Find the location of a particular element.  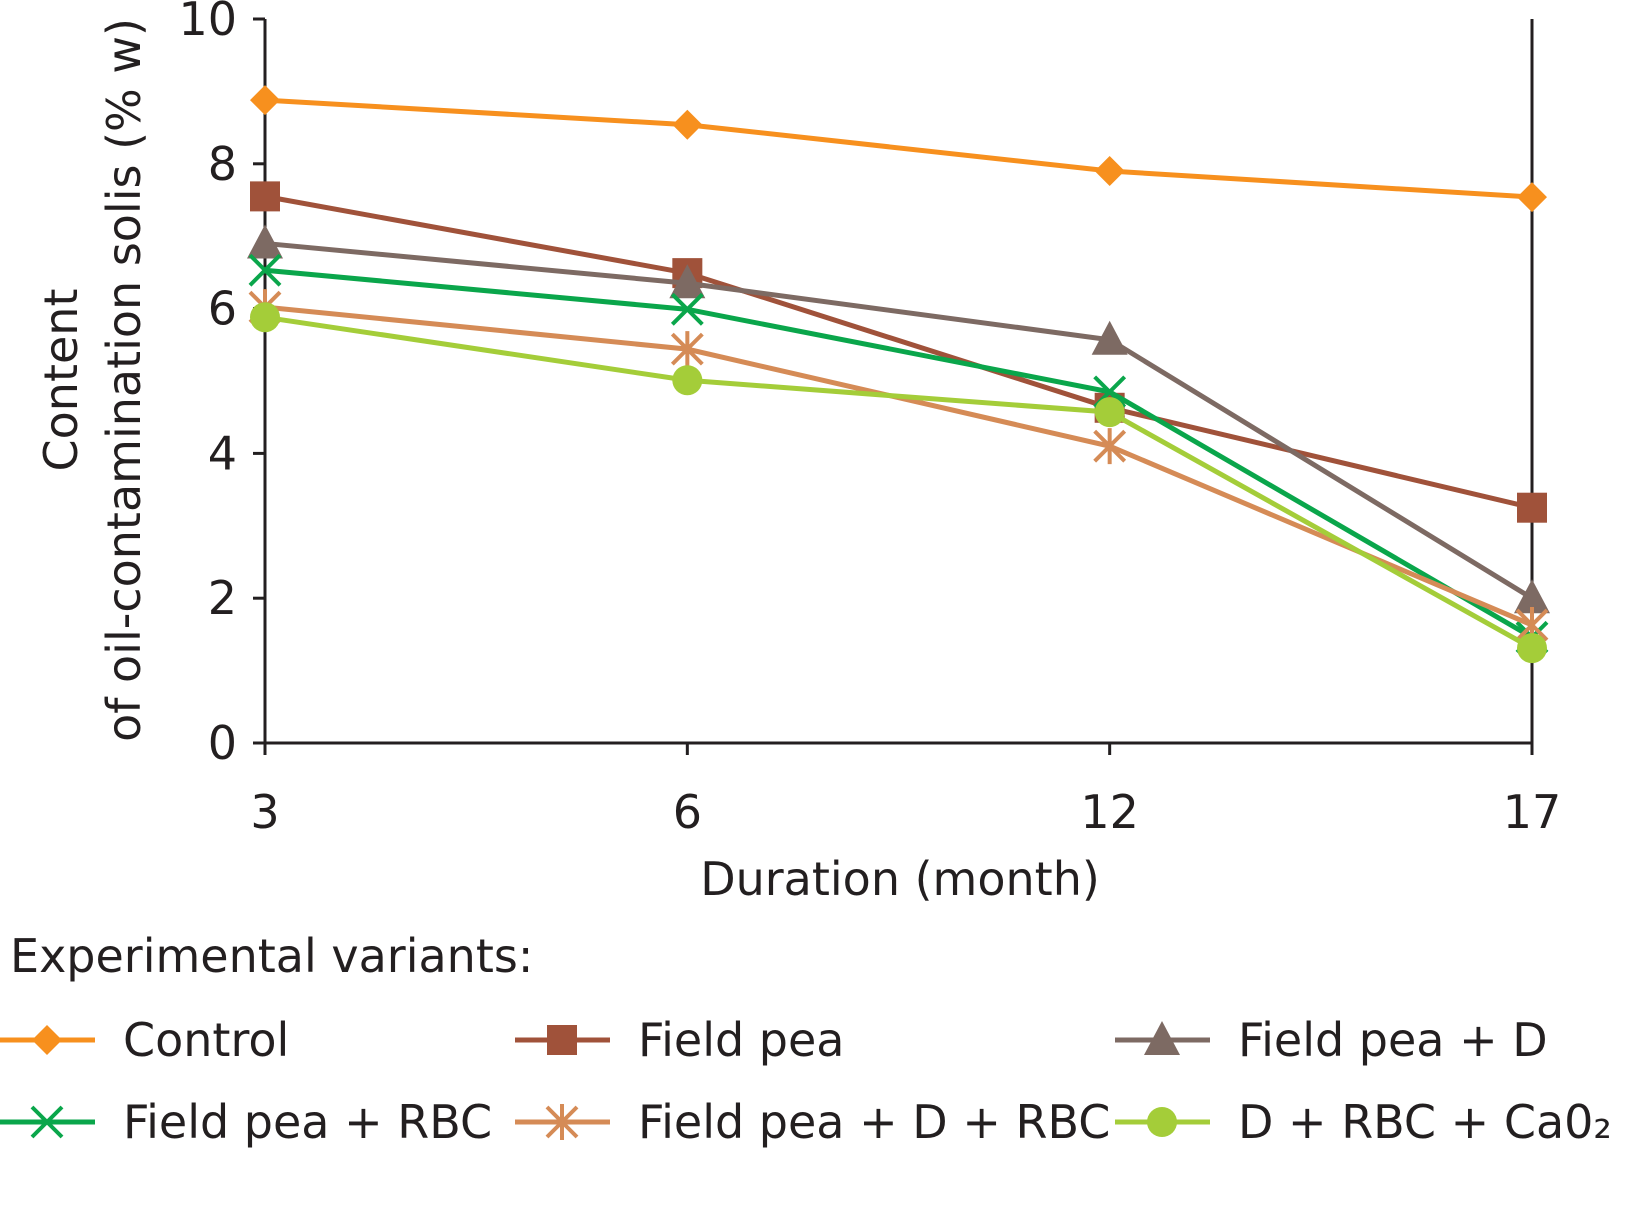

legend-item: D + RBC + Ca0₂ is located at coordinates (1363, 1122).